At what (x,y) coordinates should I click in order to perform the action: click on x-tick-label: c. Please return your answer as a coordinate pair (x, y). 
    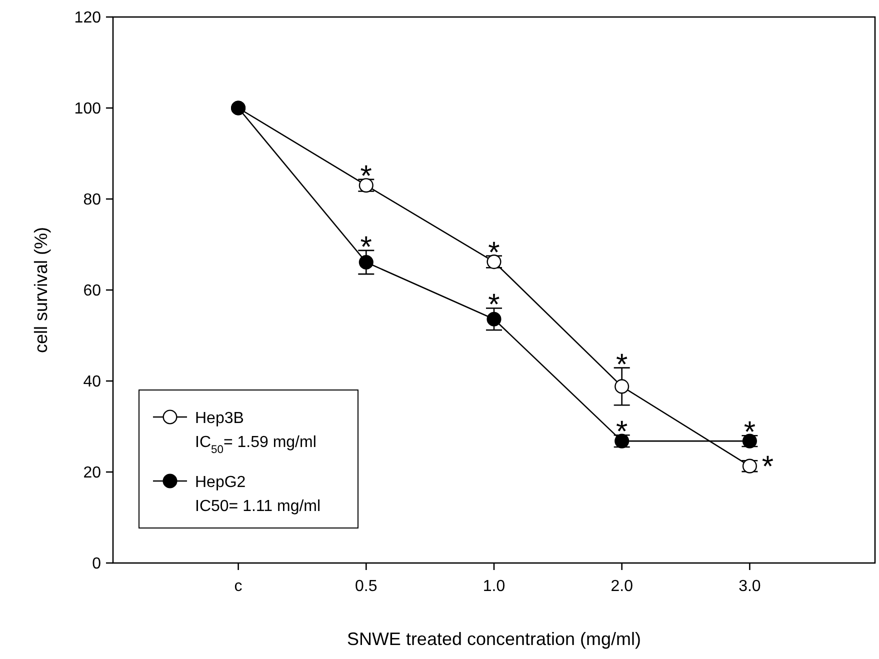
    Looking at the image, I should click on (238, 586).